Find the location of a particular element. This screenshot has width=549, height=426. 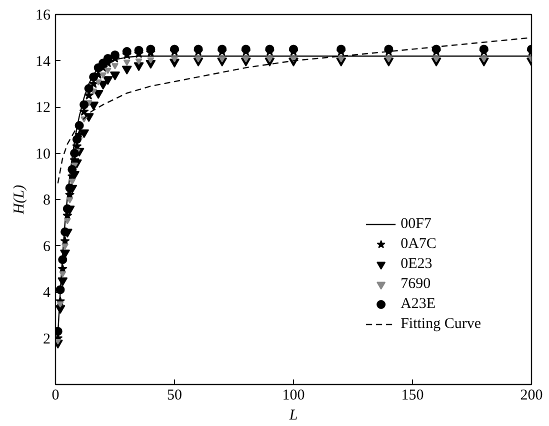

y-tick-label: 16 is located at coordinates (43, 16).